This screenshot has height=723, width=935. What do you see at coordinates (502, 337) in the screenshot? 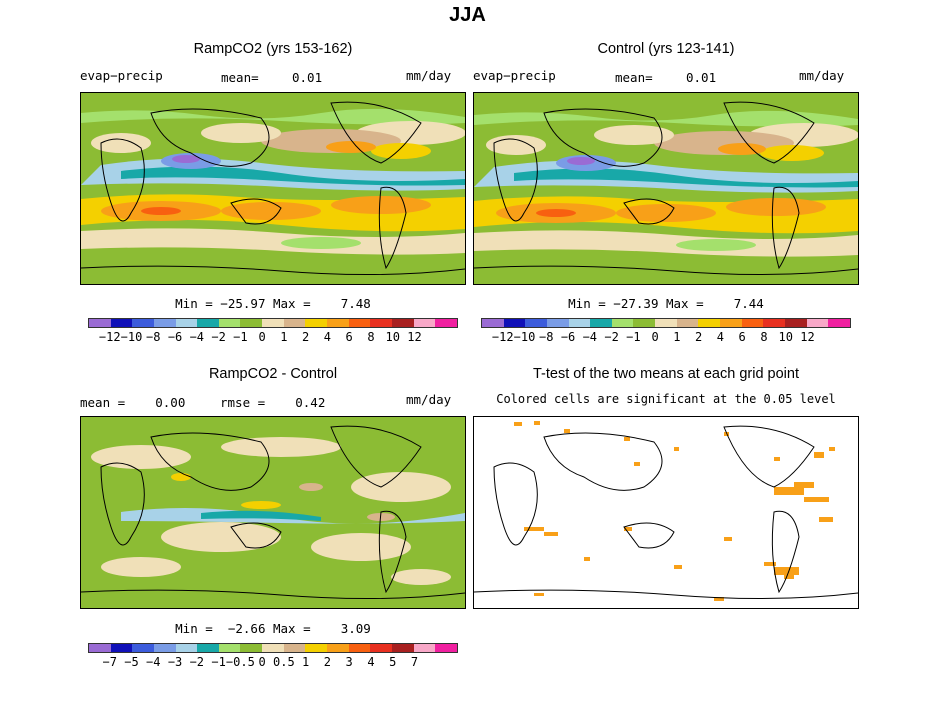
I see `colorbar-top-right-tick-label: −12` at bounding box center [502, 337].